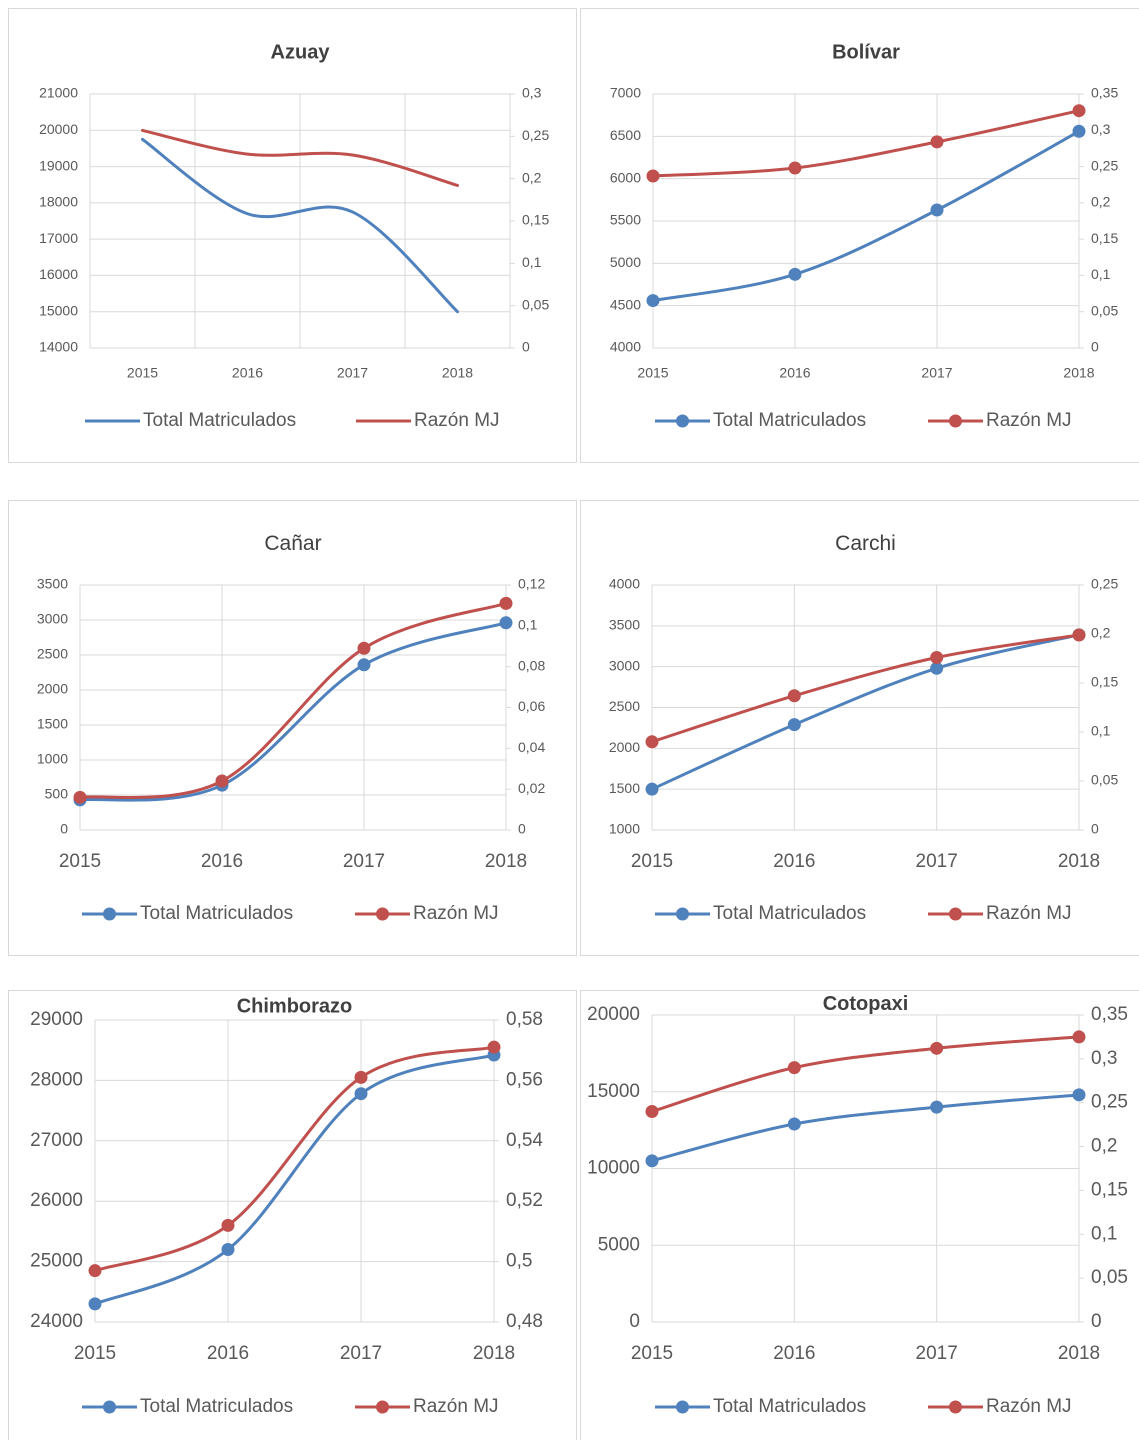  Describe the element at coordinates (56, 1140) in the screenshot. I see `y-tick-label: 27000` at that location.